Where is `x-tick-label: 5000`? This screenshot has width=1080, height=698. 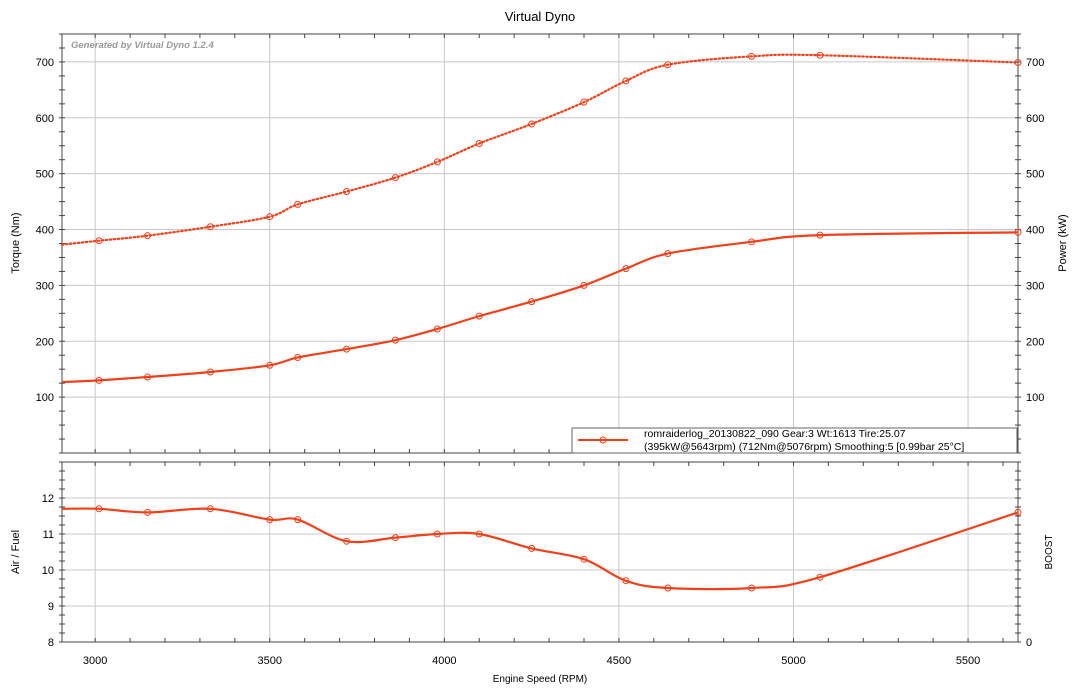 x-tick-label: 5000 is located at coordinates (793, 661).